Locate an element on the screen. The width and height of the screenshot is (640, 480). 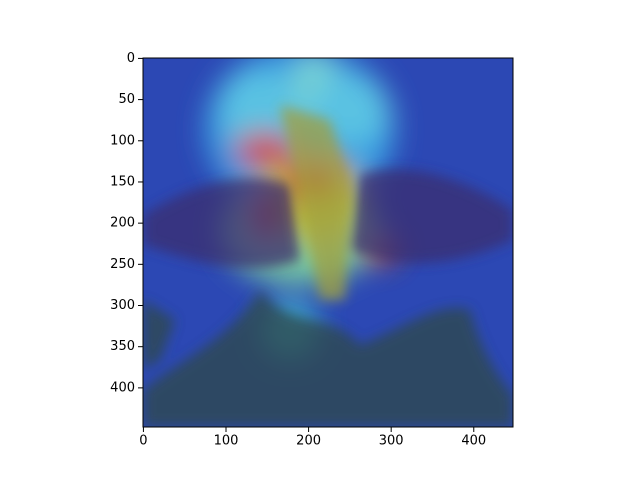
y-tick-label: 250 is located at coordinates (122, 264).